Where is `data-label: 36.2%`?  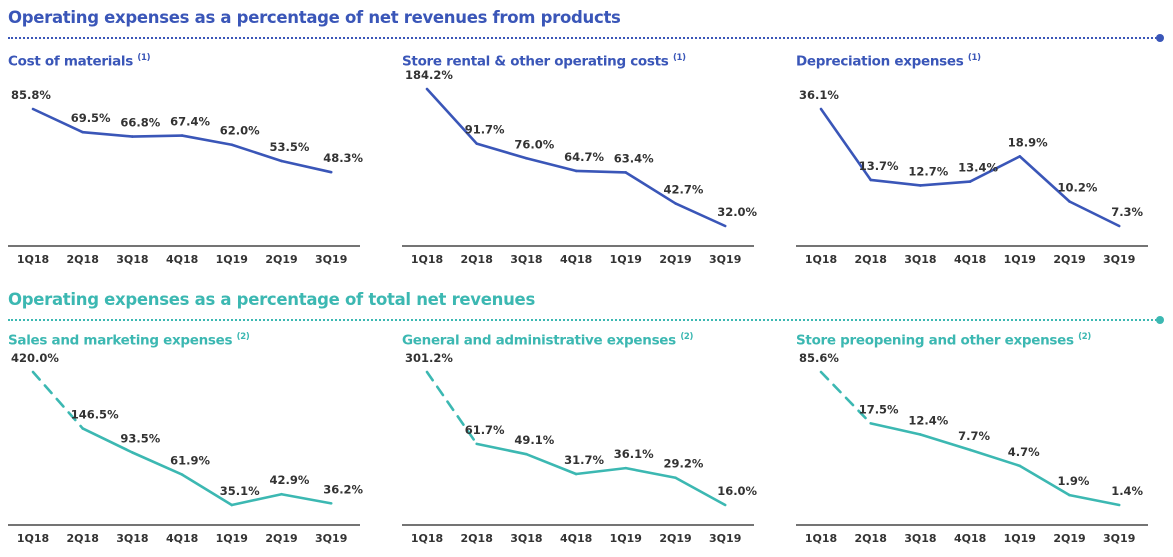 data-label: 36.2% is located at coordinates (343, 489).